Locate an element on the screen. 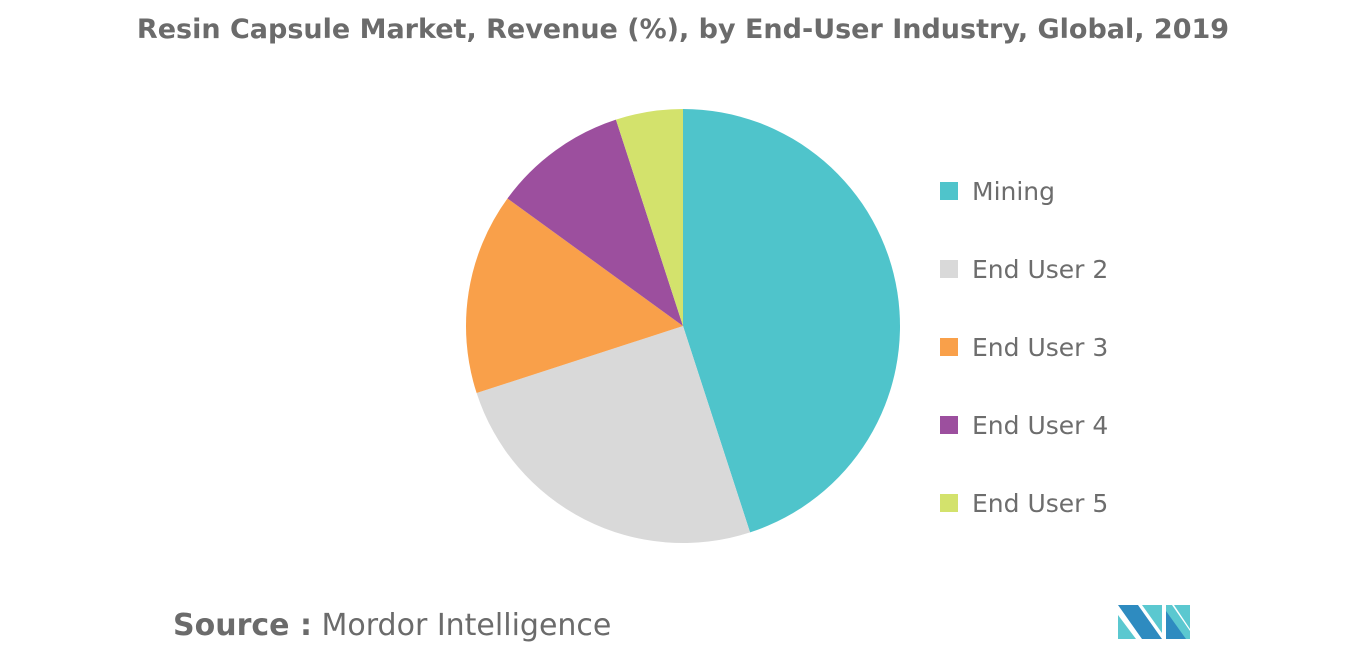 This screenshot has height=655, width=1366. mordor-intelligence-logo is located at coordinates (1154, 622).